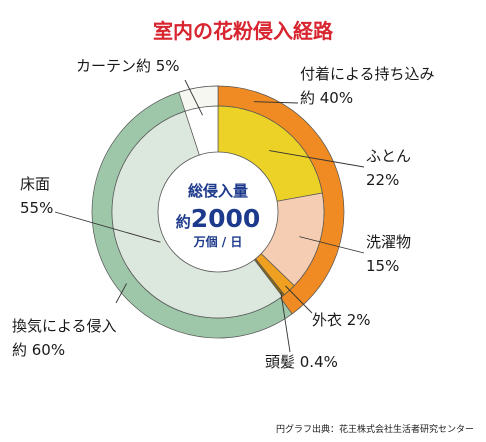 The image size is (486, 442). What do you see at coordinates (64, 338) in the screenshot?
I see `outer-label-1: 換気による侵入約 60%` at bounding box center [64, 338].